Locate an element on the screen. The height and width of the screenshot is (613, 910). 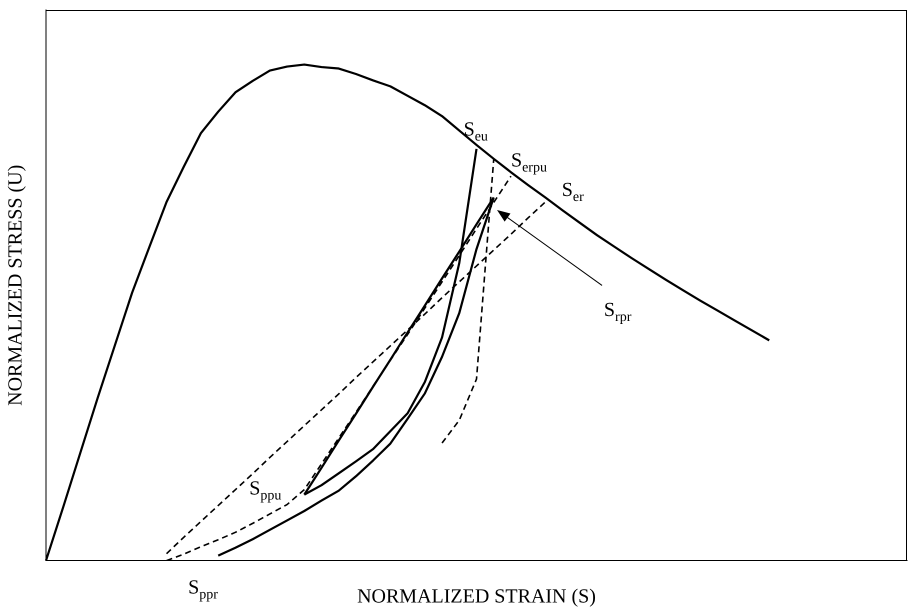
x-axis-title: NORMALIZED STRAIN (S) is located at coordinates (476, 596).